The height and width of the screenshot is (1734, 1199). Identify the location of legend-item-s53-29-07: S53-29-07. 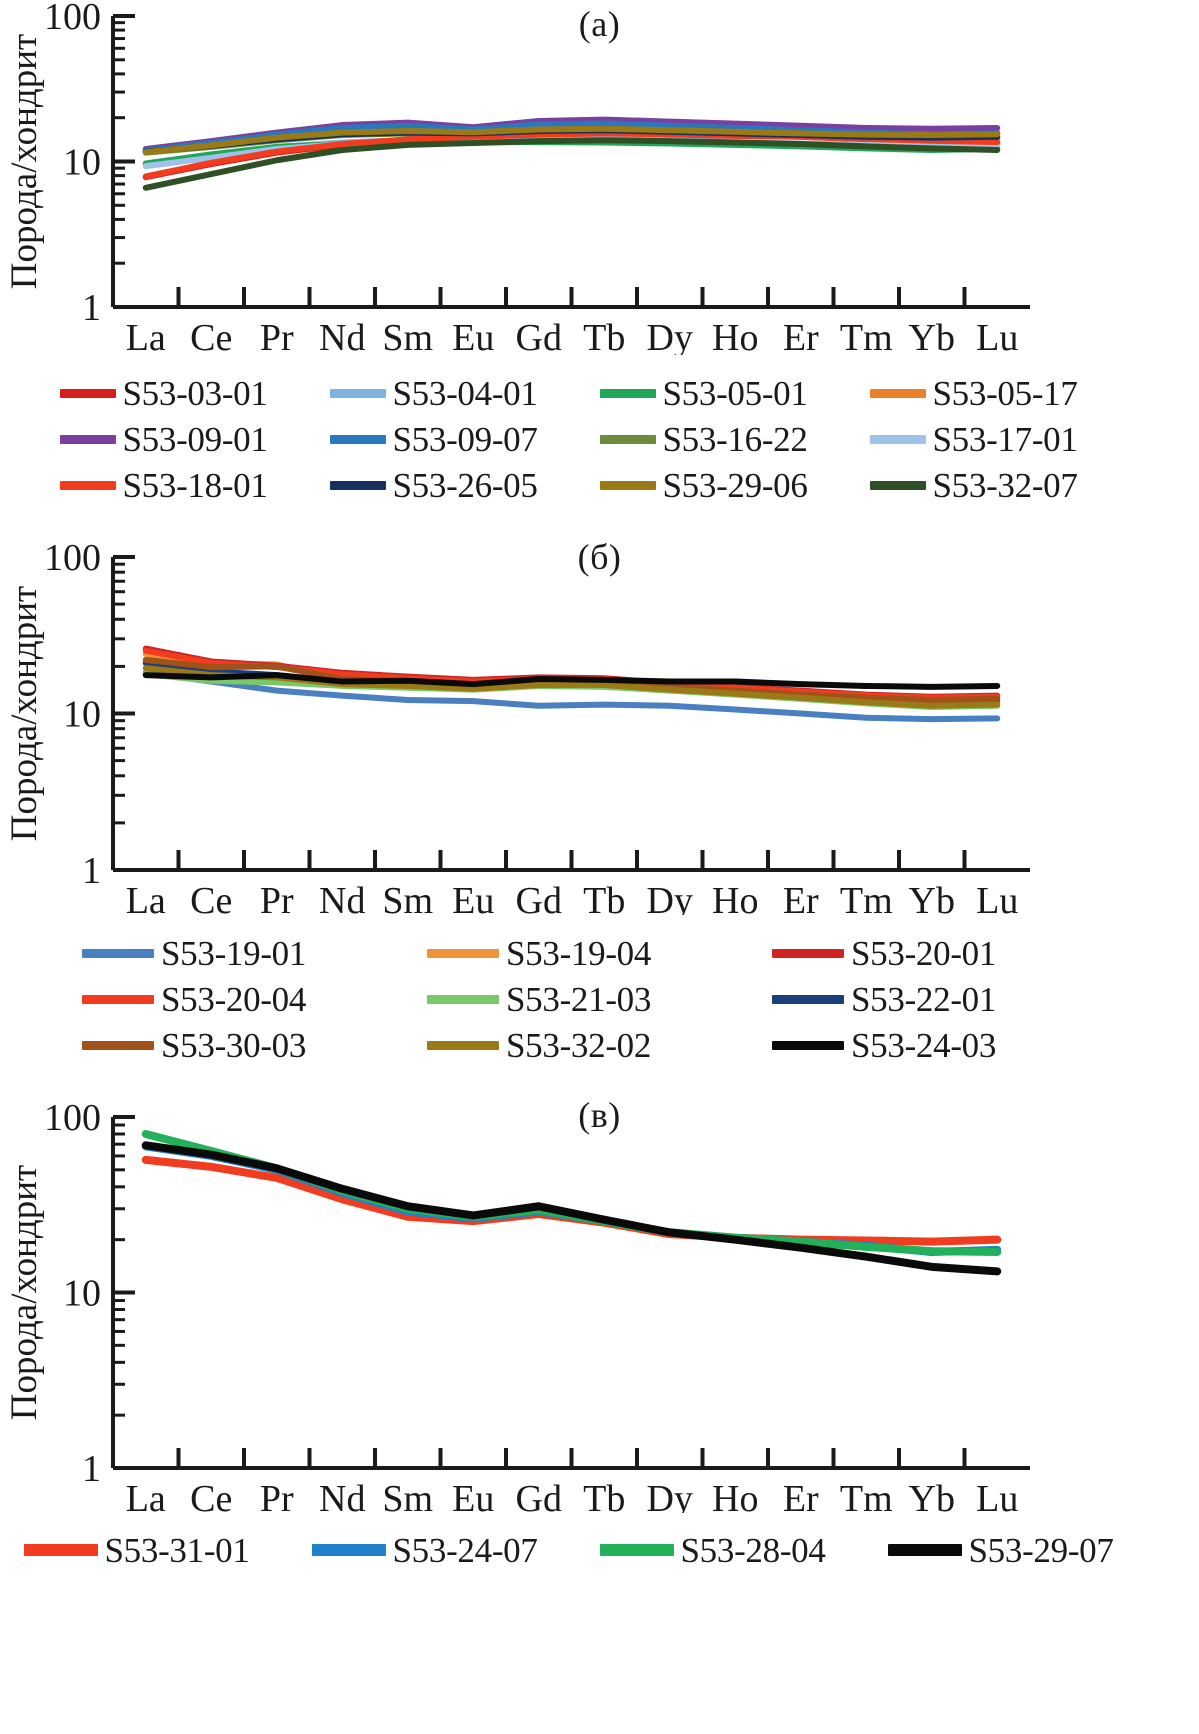
(1031, 1550).